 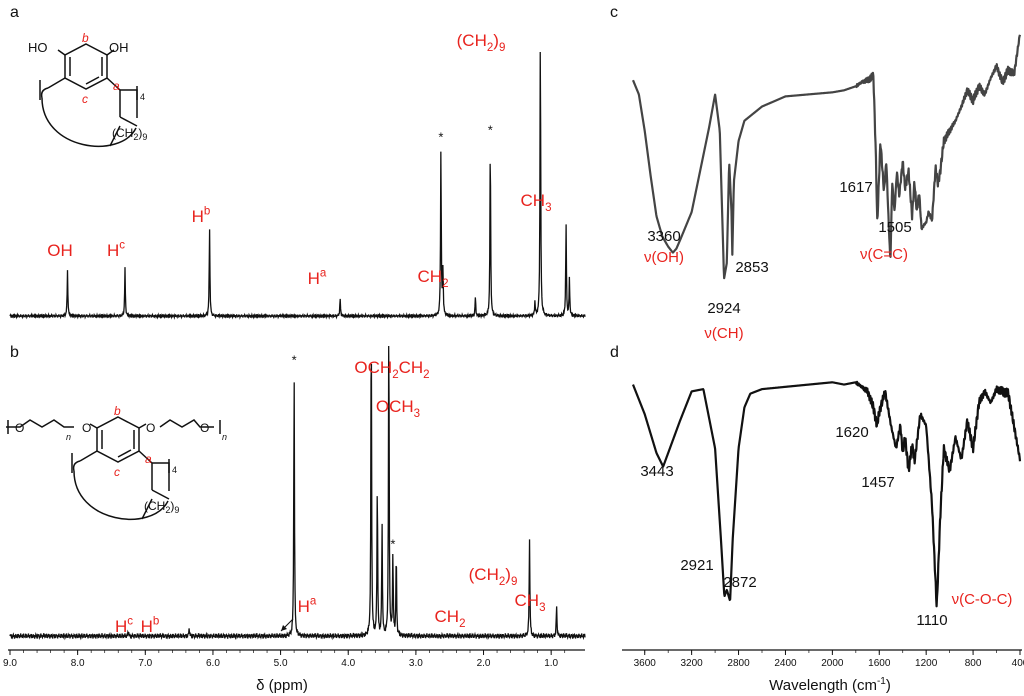 I want to click on nmr-a-peak-label-0: OH, so click(x=60, y=250).